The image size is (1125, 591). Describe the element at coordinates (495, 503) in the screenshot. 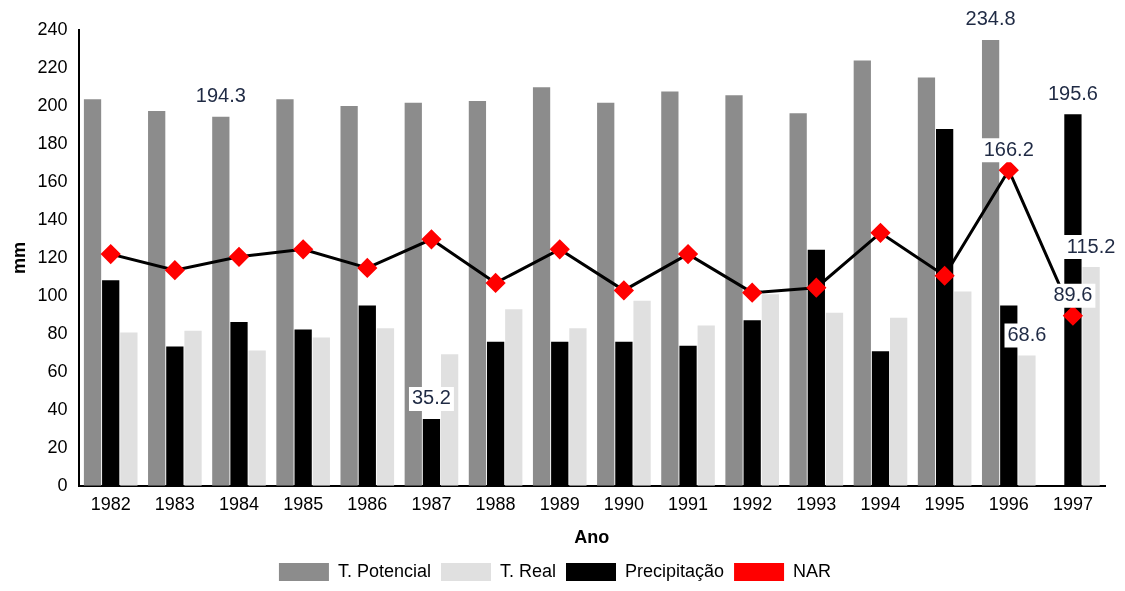

I see `x-tick-label: 1988` at that location.